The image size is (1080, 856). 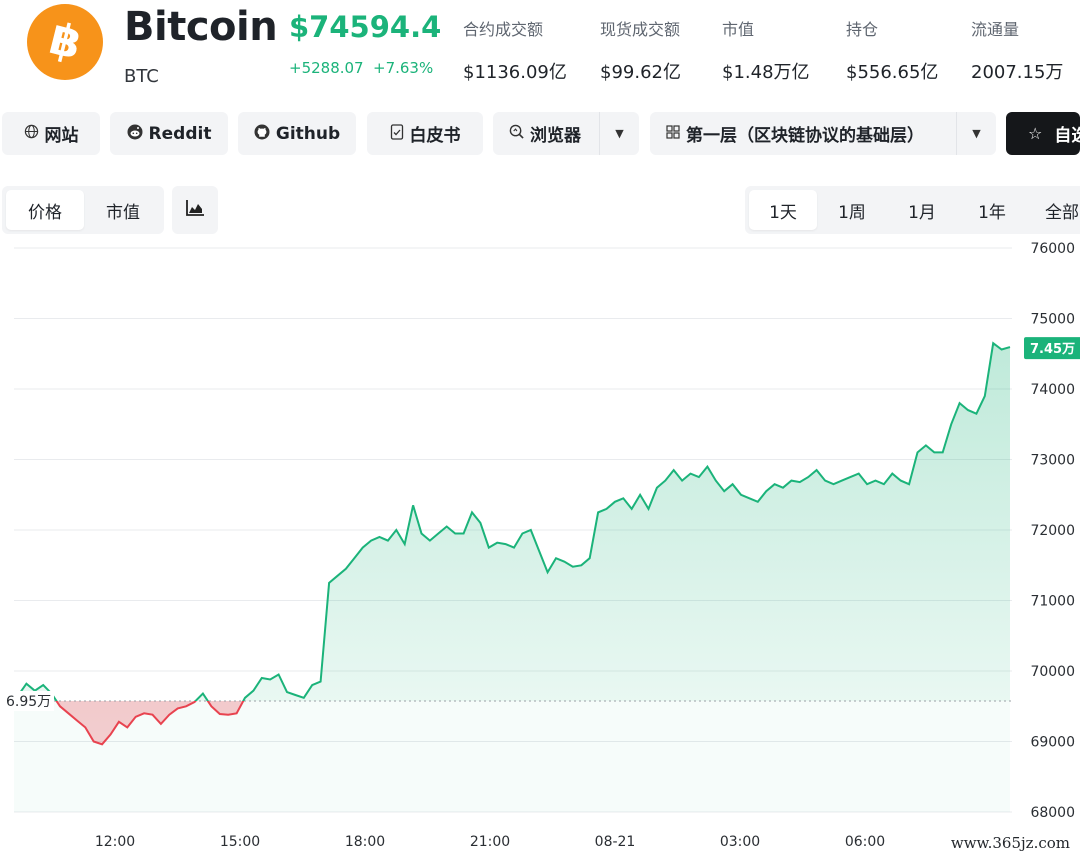 I want to click on stat-label: 市值, so click(x=738, y=29).